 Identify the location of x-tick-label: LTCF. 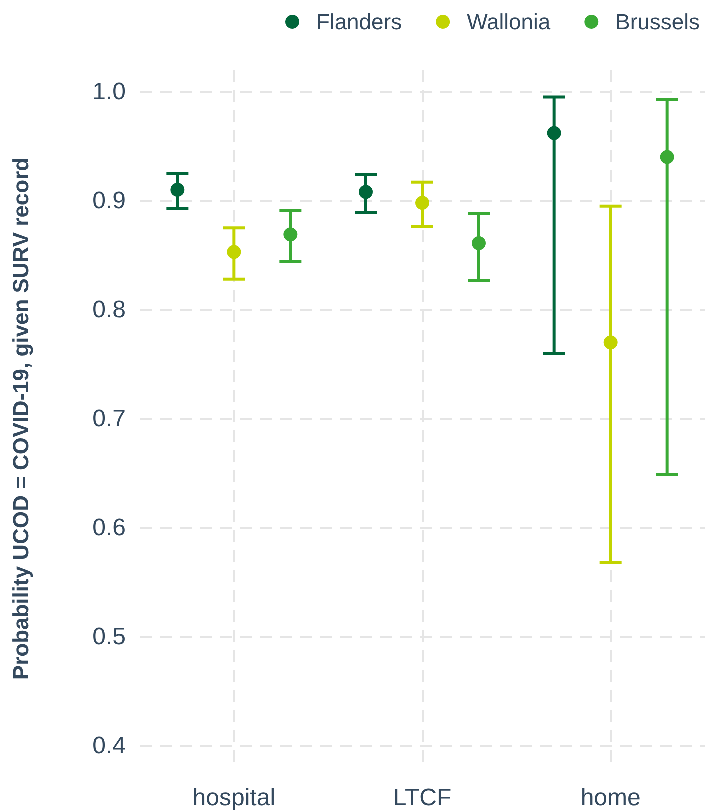
(422, 797).